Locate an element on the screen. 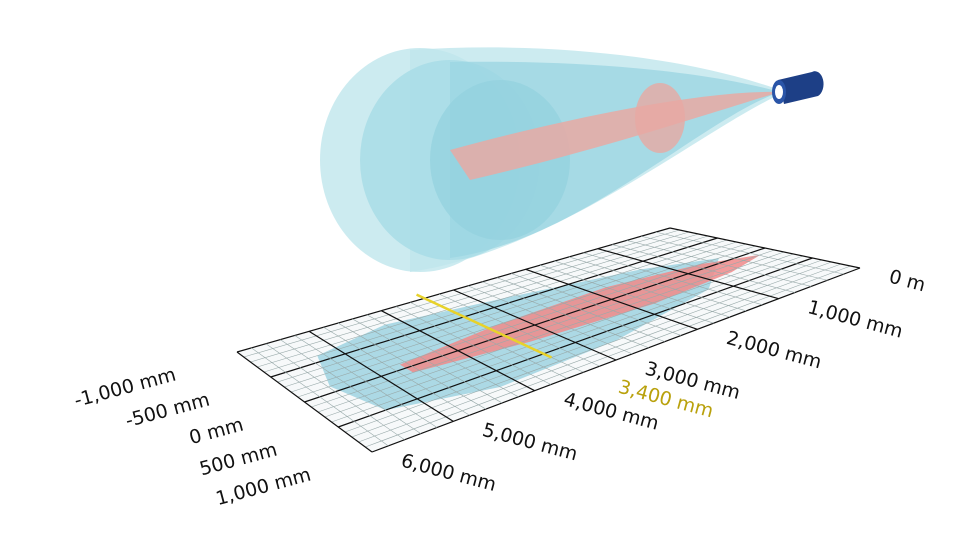  depth-label: 5,000 mm is located at coordinates (530, 442).